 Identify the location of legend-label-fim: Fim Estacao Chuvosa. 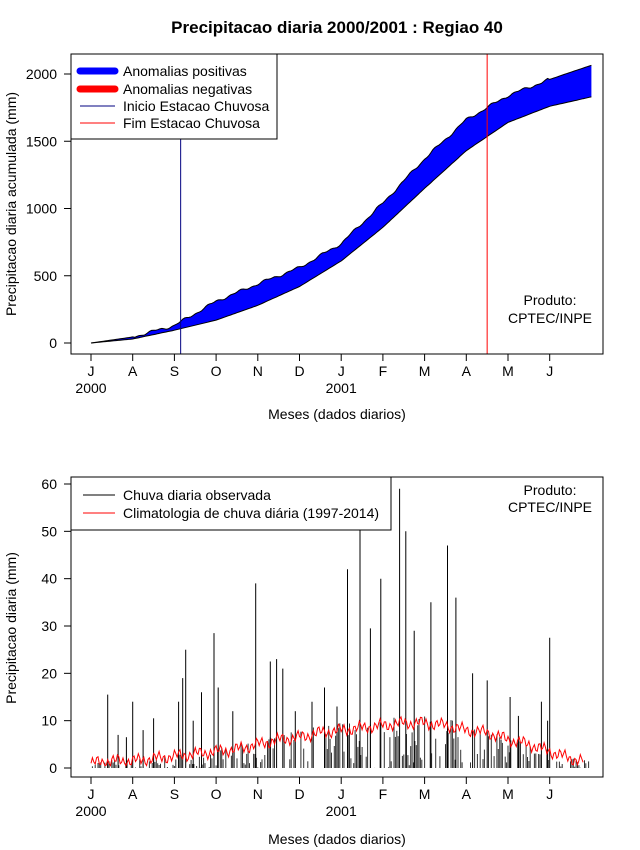
(191, 123).